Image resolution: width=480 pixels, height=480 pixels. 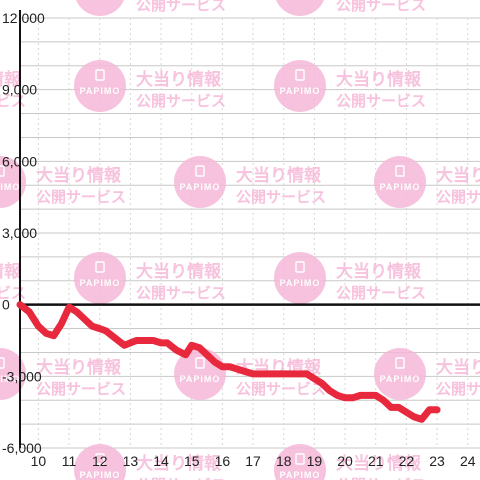 What do you see at coordinates (131, 461) in the screenshot?
I see `x-tick-label: 13` at bounding box center [131, 461].